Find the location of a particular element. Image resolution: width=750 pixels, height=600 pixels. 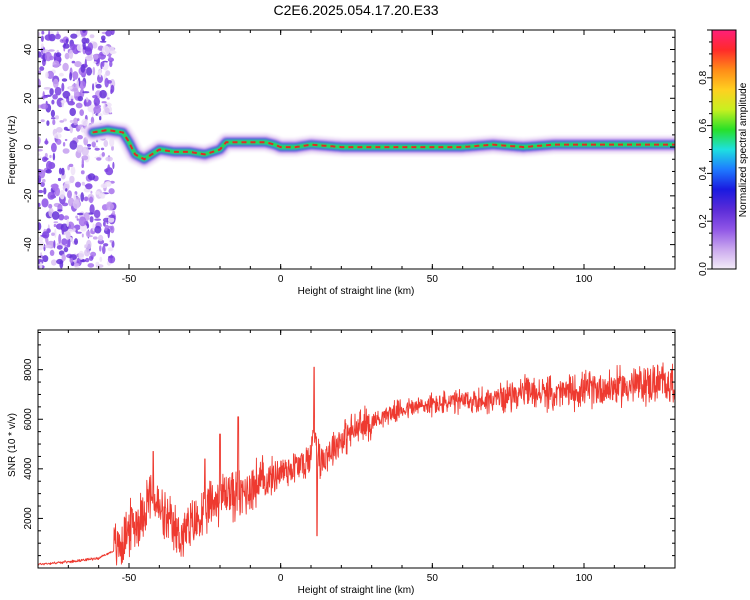

y-tick-label: 4000 is located at coordinates (28, 468).